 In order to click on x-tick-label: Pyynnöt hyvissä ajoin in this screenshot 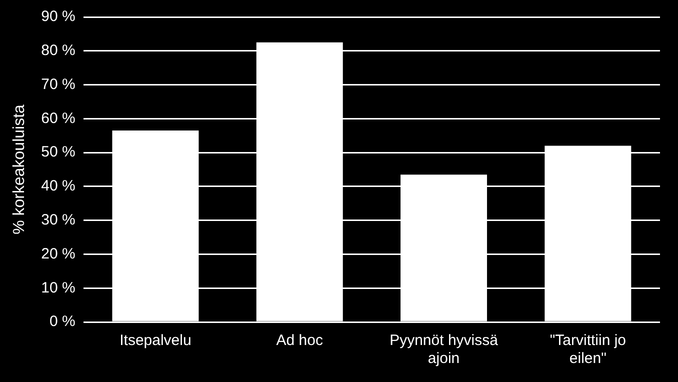, I will do `click(444, 350)`.